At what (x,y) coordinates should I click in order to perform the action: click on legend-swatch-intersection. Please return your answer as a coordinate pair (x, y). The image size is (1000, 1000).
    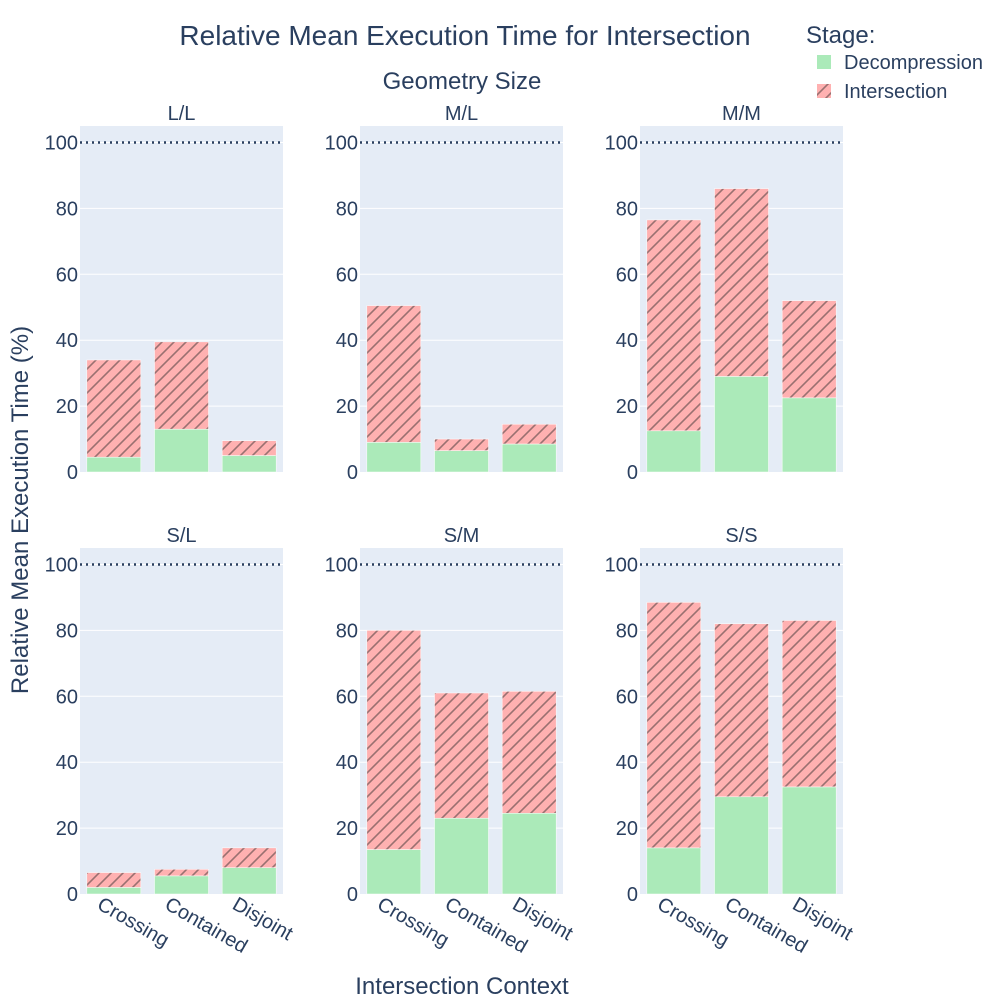
    Looking at the image, I should click on (824, 91).